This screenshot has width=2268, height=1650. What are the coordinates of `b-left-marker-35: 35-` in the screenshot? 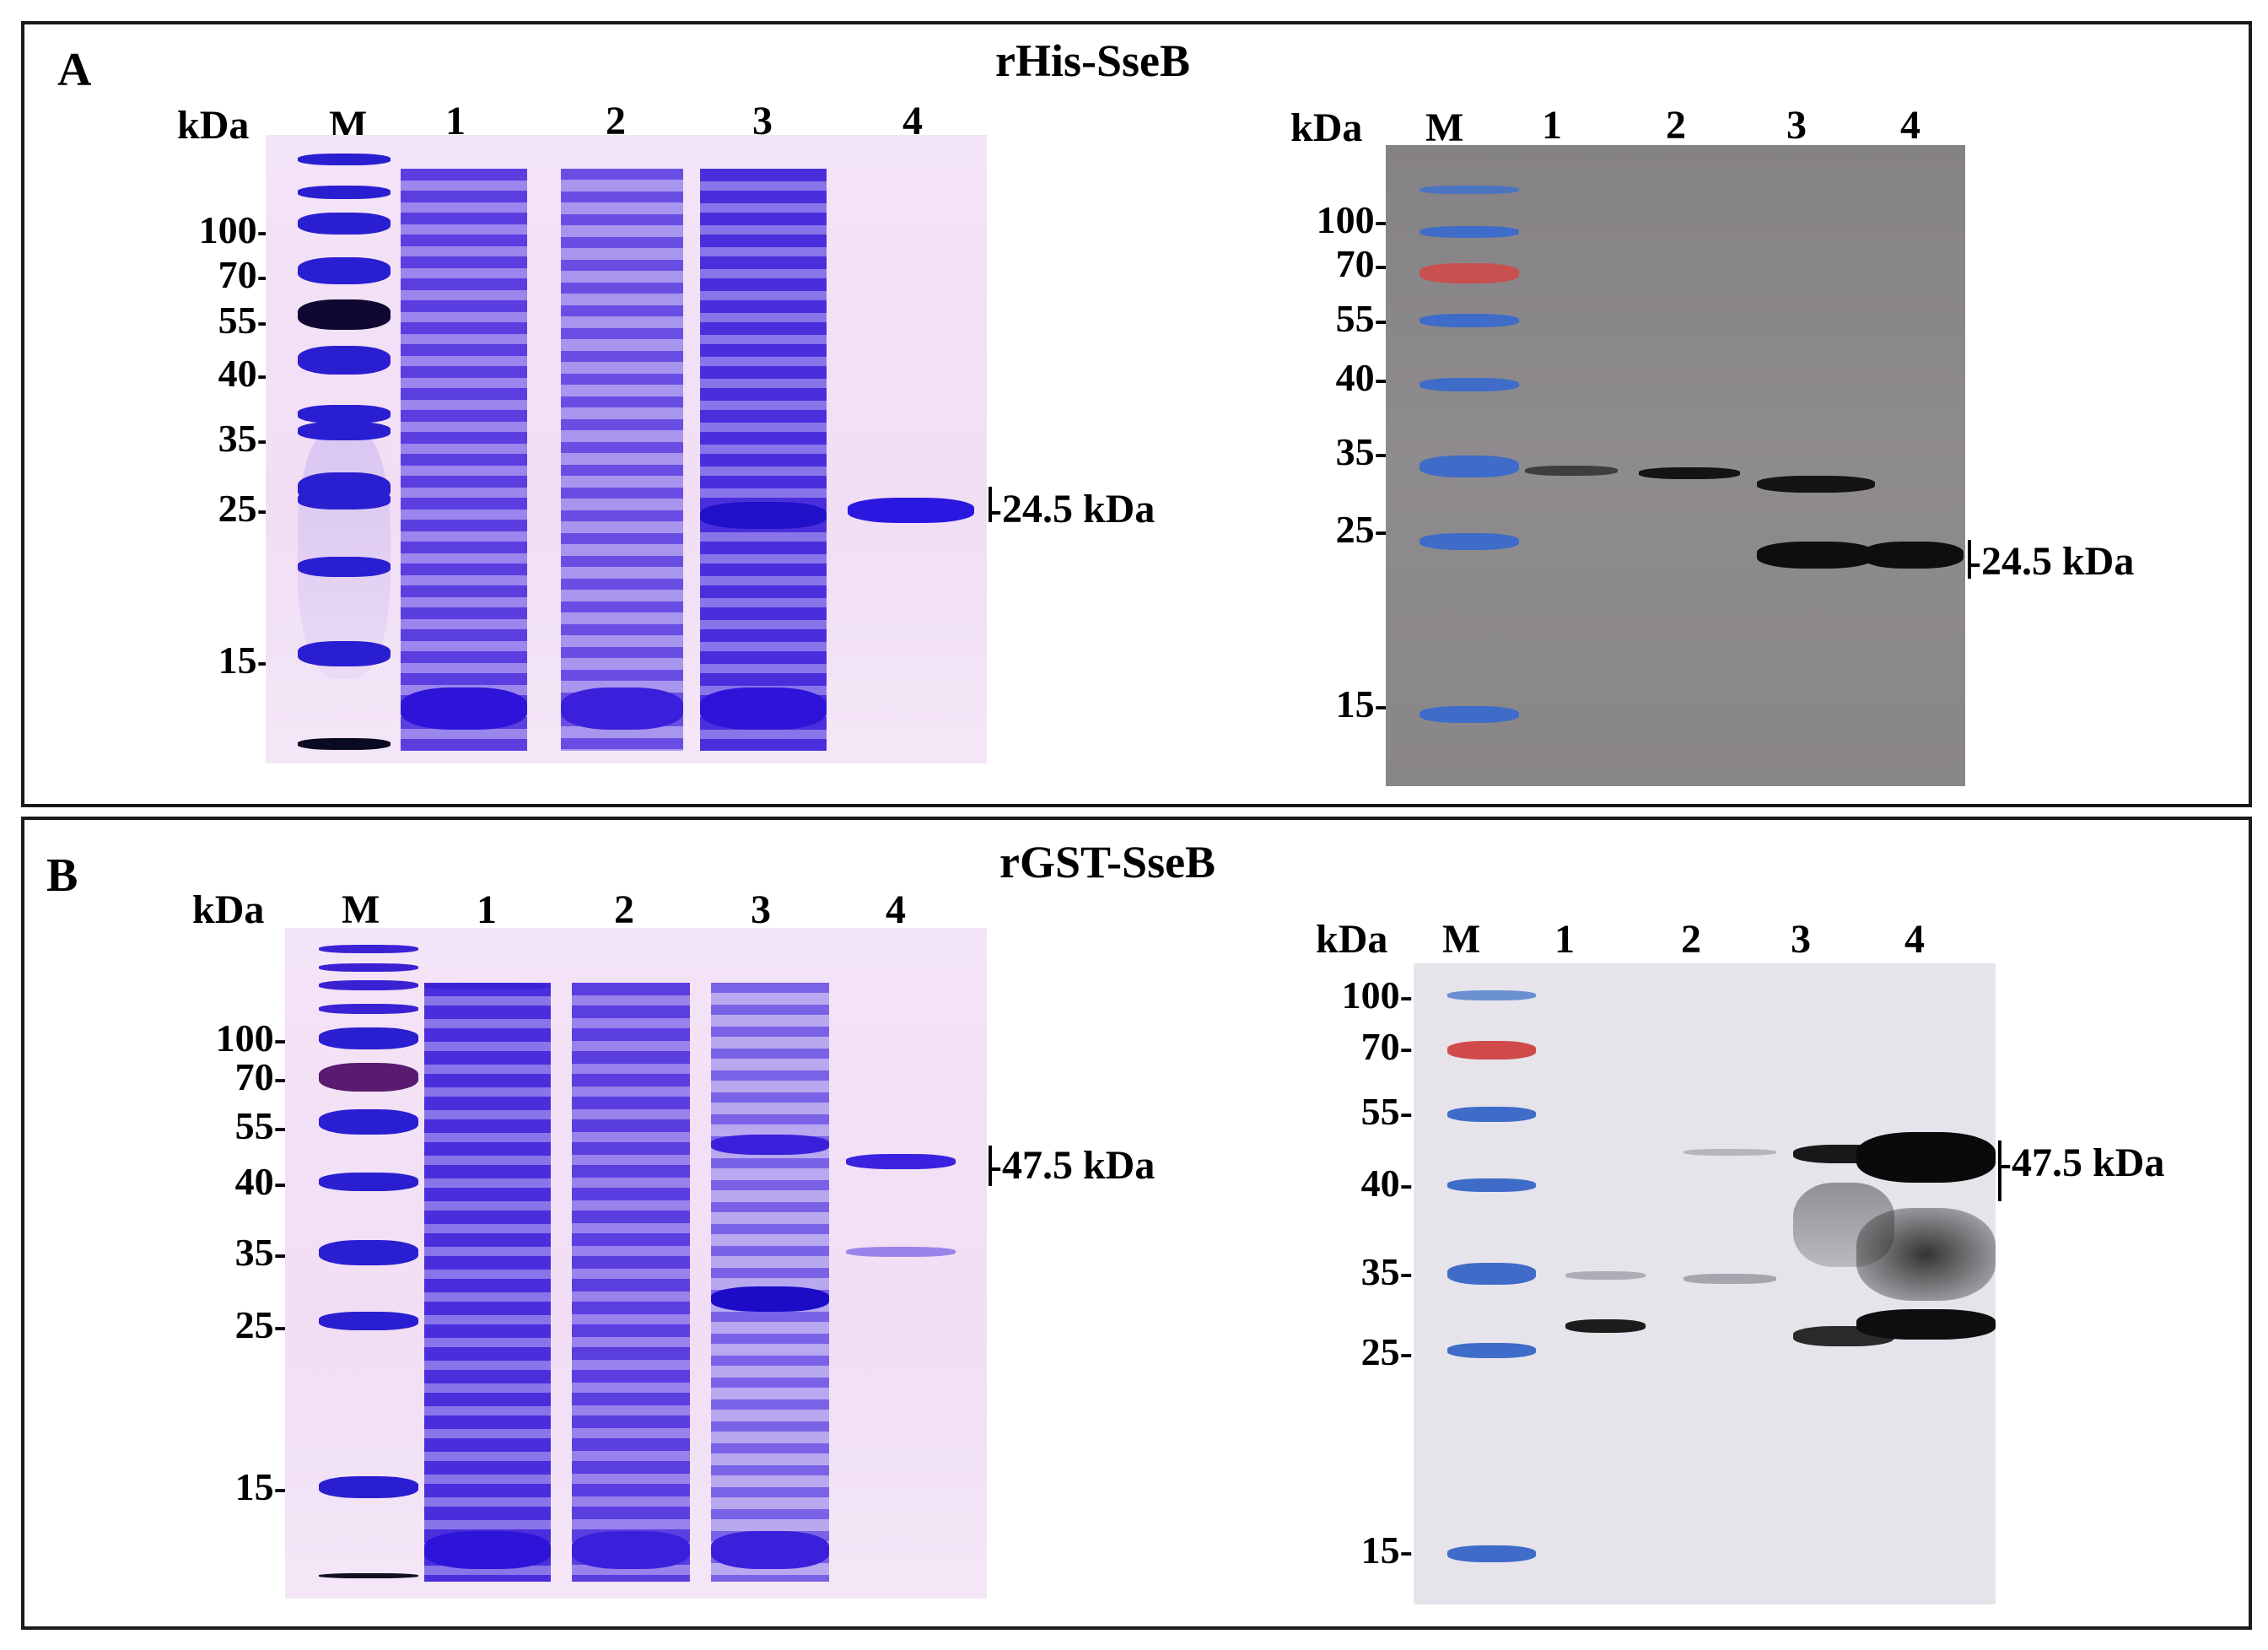 It's located at (260, 1253).